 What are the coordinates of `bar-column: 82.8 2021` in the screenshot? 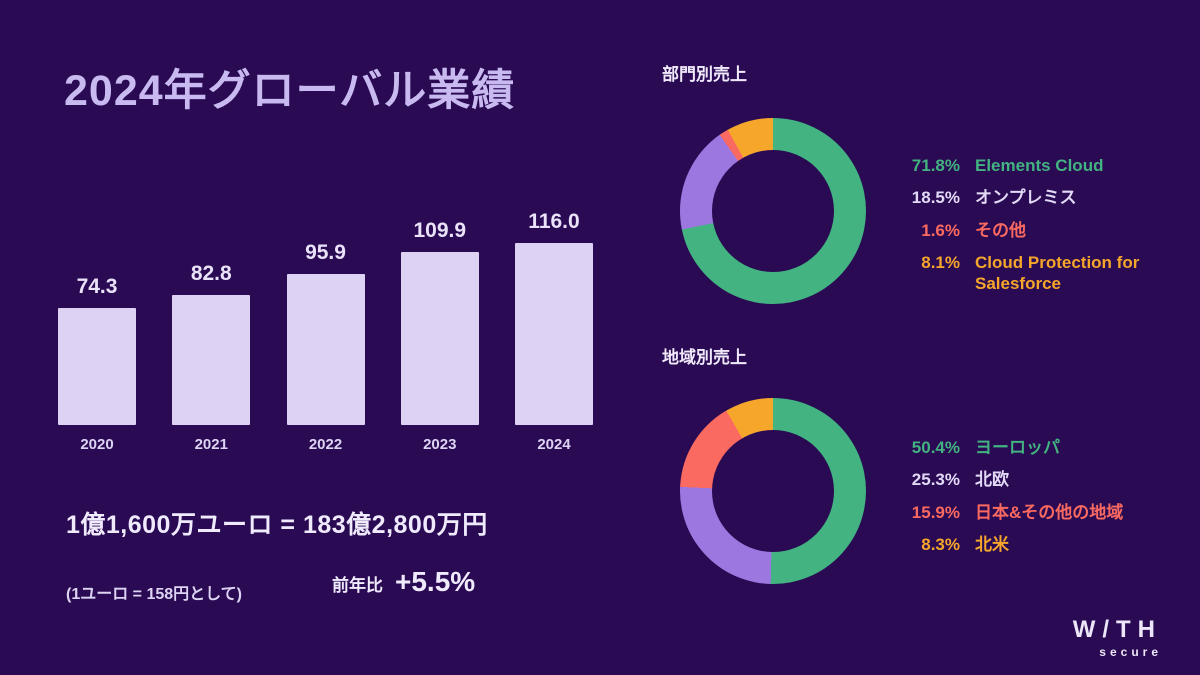 It's located at (211, 357).